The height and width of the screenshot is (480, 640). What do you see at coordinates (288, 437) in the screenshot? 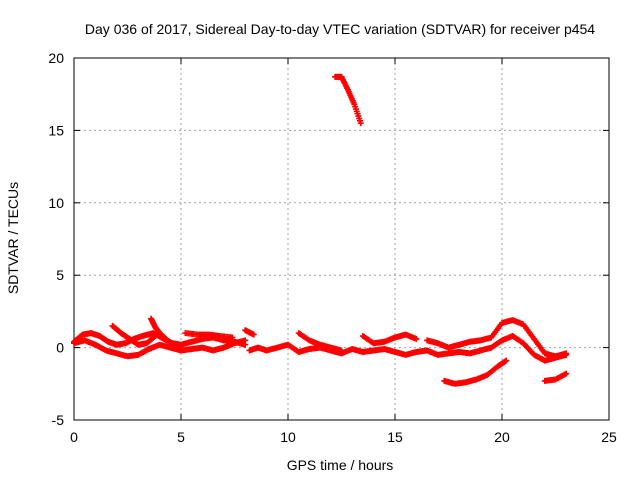
I see `x-tick-label: 10` at bounding box center [288, 437].